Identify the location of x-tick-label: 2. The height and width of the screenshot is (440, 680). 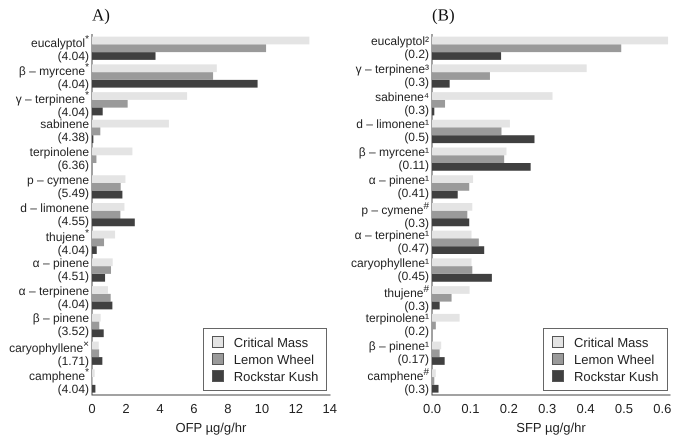
(126, 408).